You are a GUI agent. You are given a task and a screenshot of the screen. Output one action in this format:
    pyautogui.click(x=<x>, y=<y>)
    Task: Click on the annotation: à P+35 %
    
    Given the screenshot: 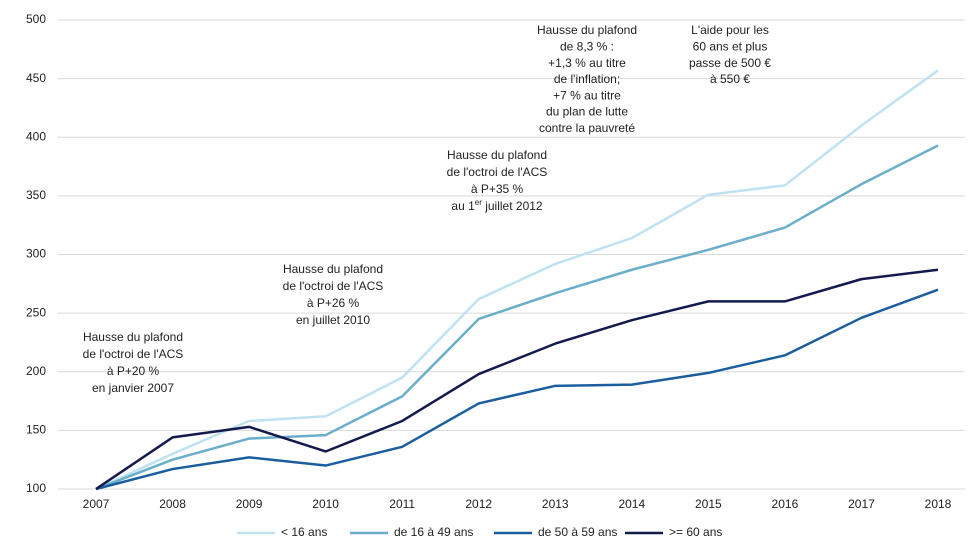 What is the action you would take?
    pyautogui.click(x=497, y=189)
    